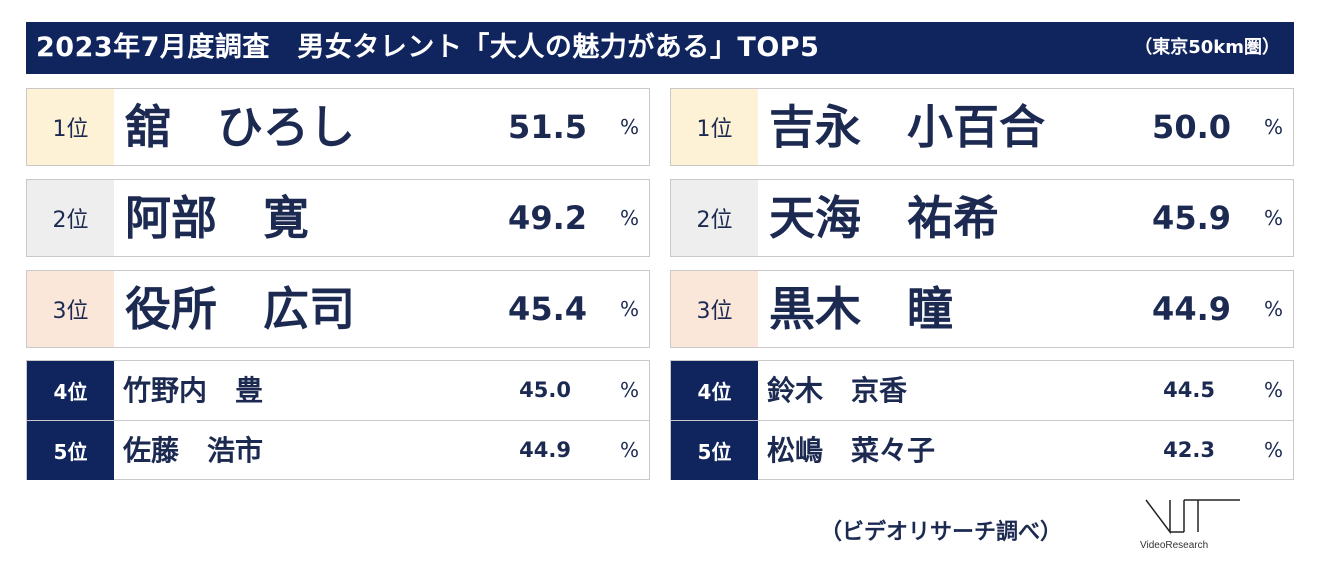  I want to click on ranking-row-female-1: 1位 吉永 小百合 50.0 %, so click(982, 127).